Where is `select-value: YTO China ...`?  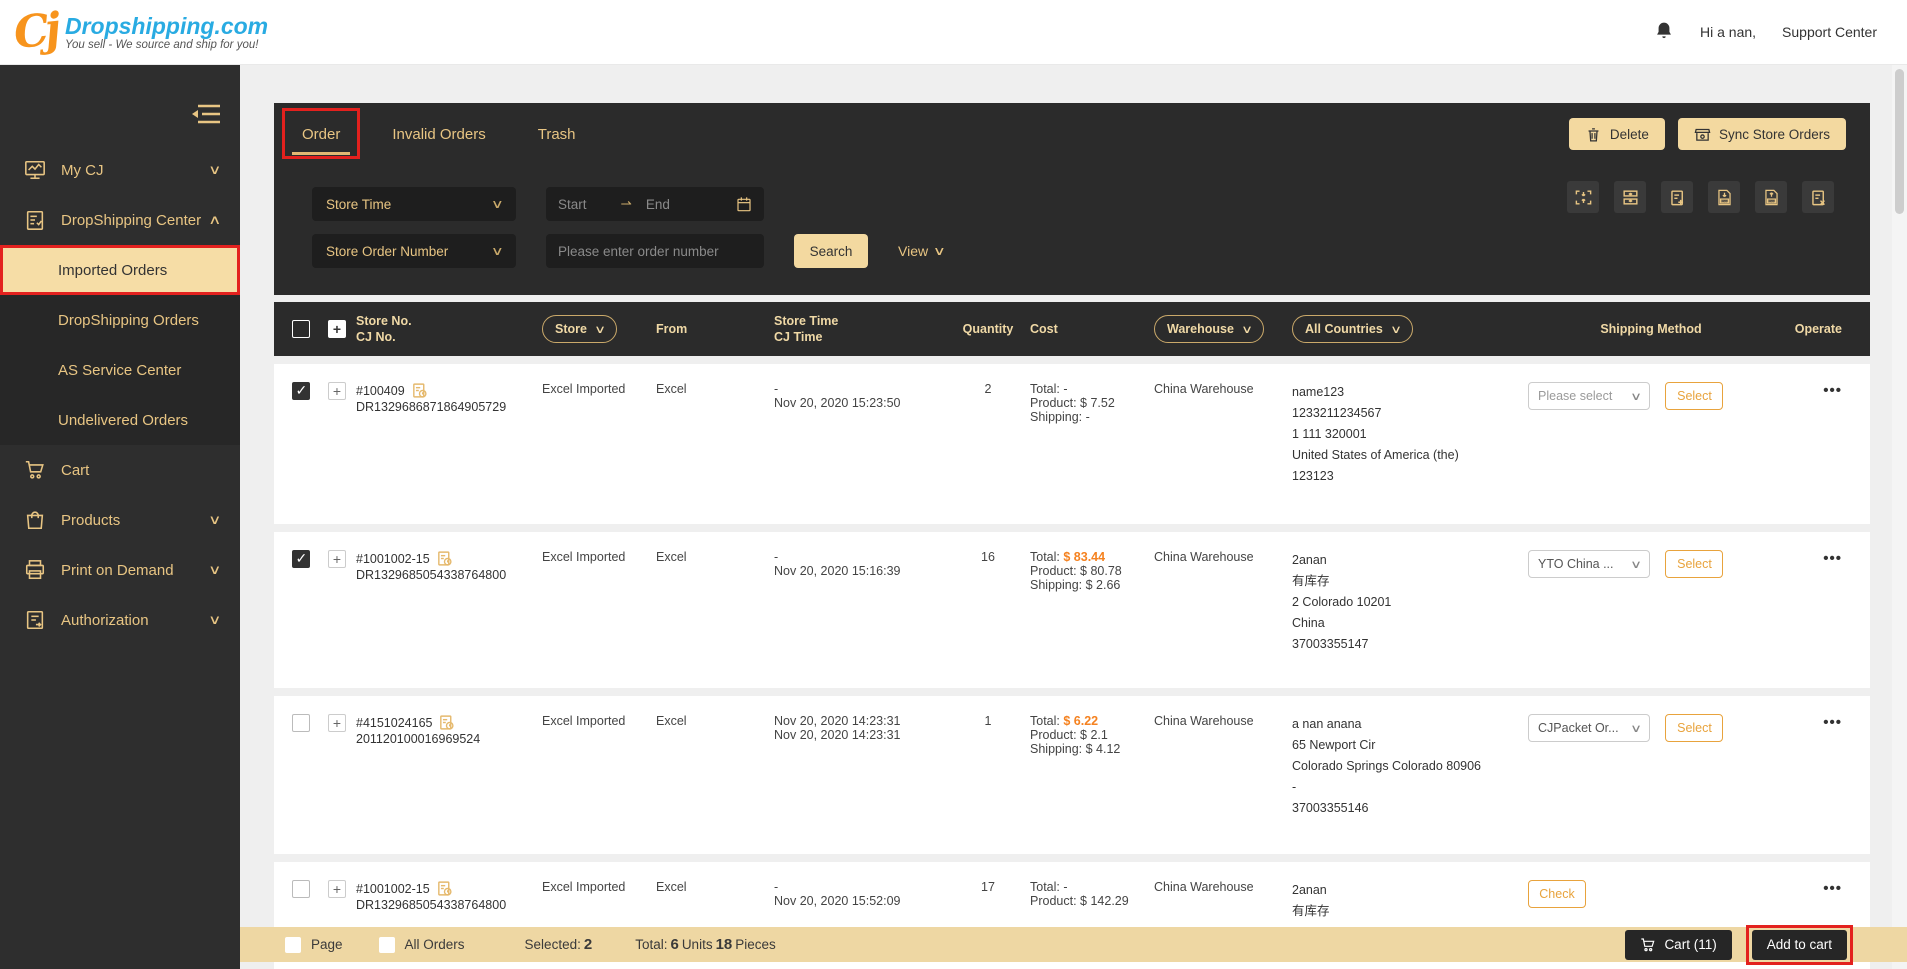 select-value: YTO China ... is located at coordinates (1576, 564).